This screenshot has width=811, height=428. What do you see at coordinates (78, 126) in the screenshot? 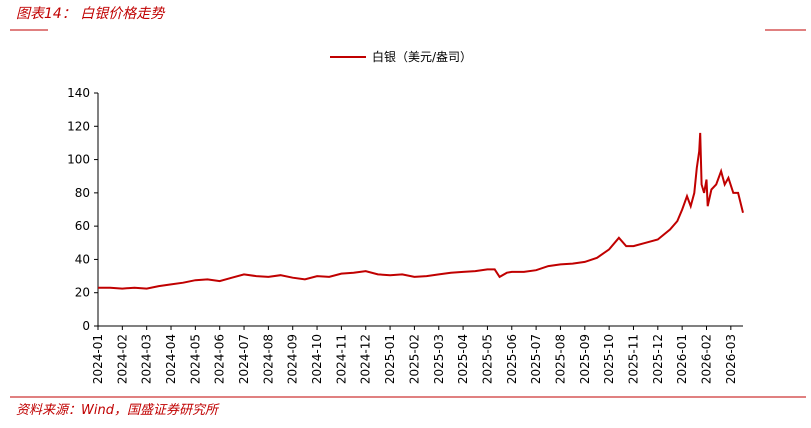
I see `y-tick-label: 120` at bounding box center [78, 126].